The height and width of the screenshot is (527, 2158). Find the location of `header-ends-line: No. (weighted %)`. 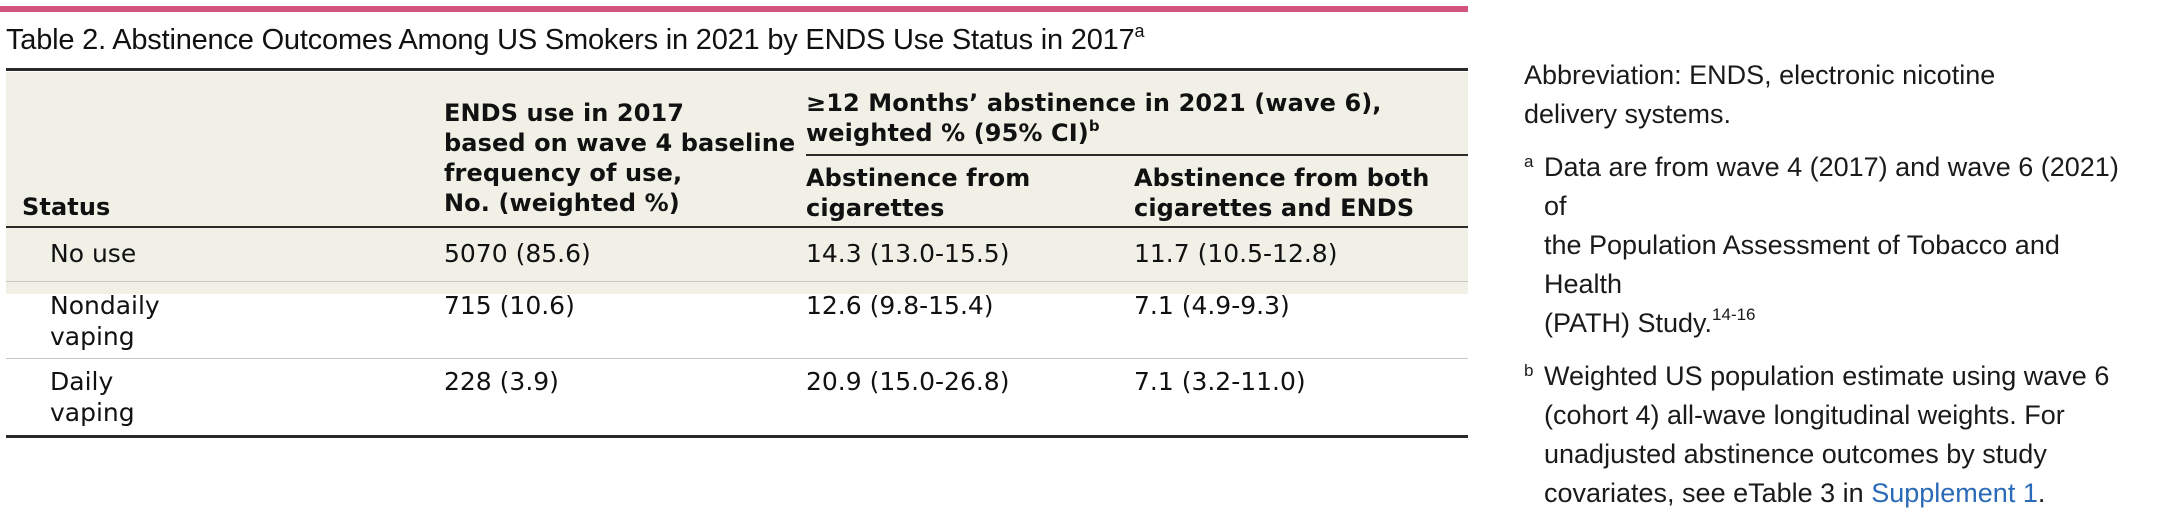

header-ends-line: No. (weighted %) is located at coordinates (562, 203).